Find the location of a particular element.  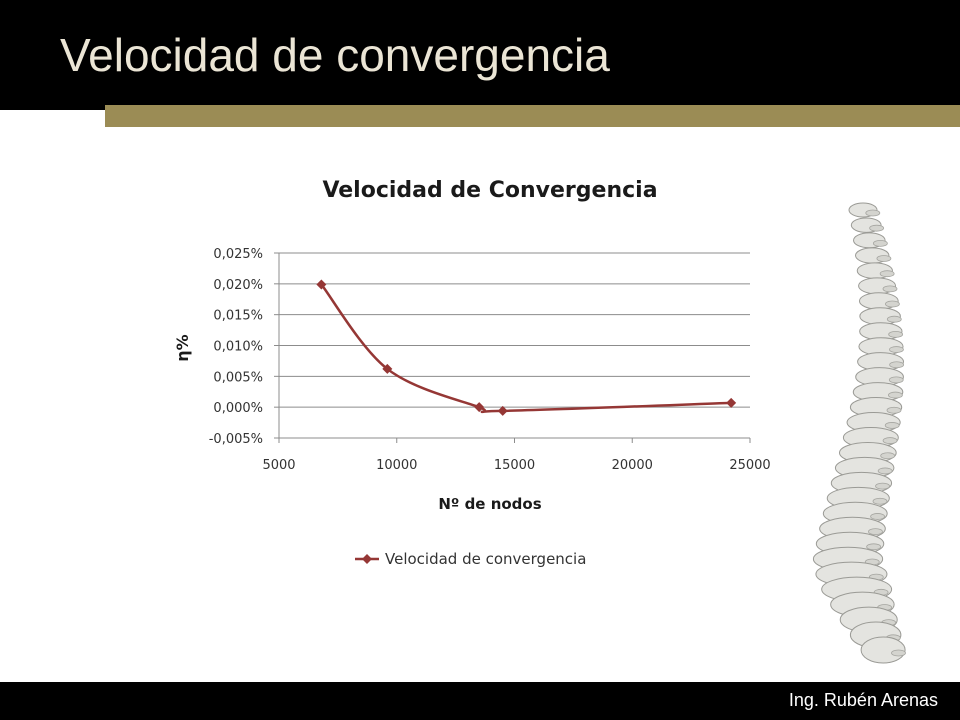

series is located at coordinates (526, 347).